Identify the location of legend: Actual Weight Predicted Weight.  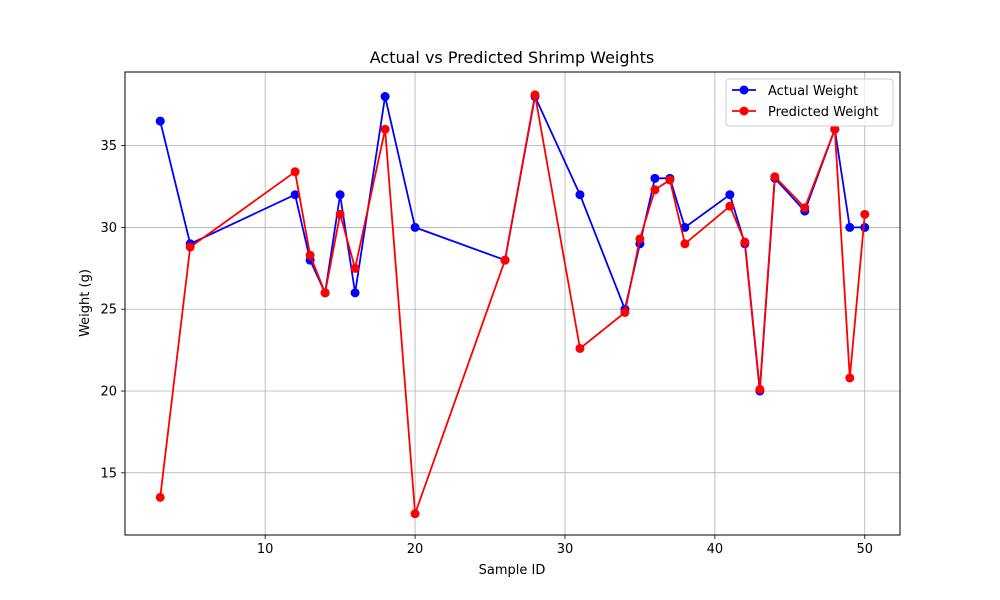
(809, 102).